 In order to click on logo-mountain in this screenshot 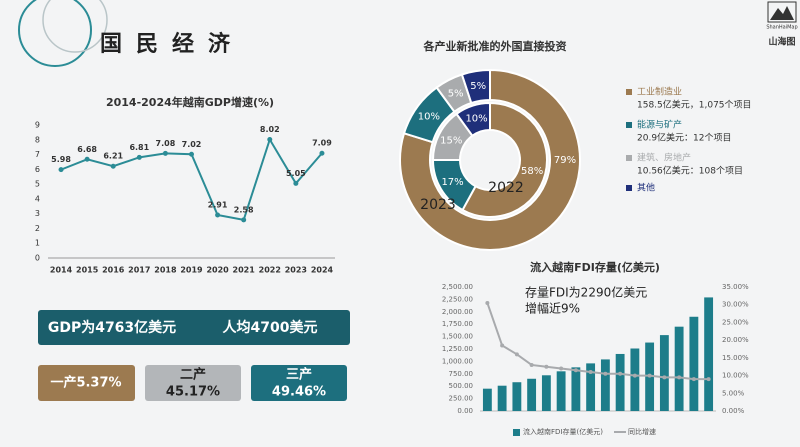, I will do `click(782, 13)`.